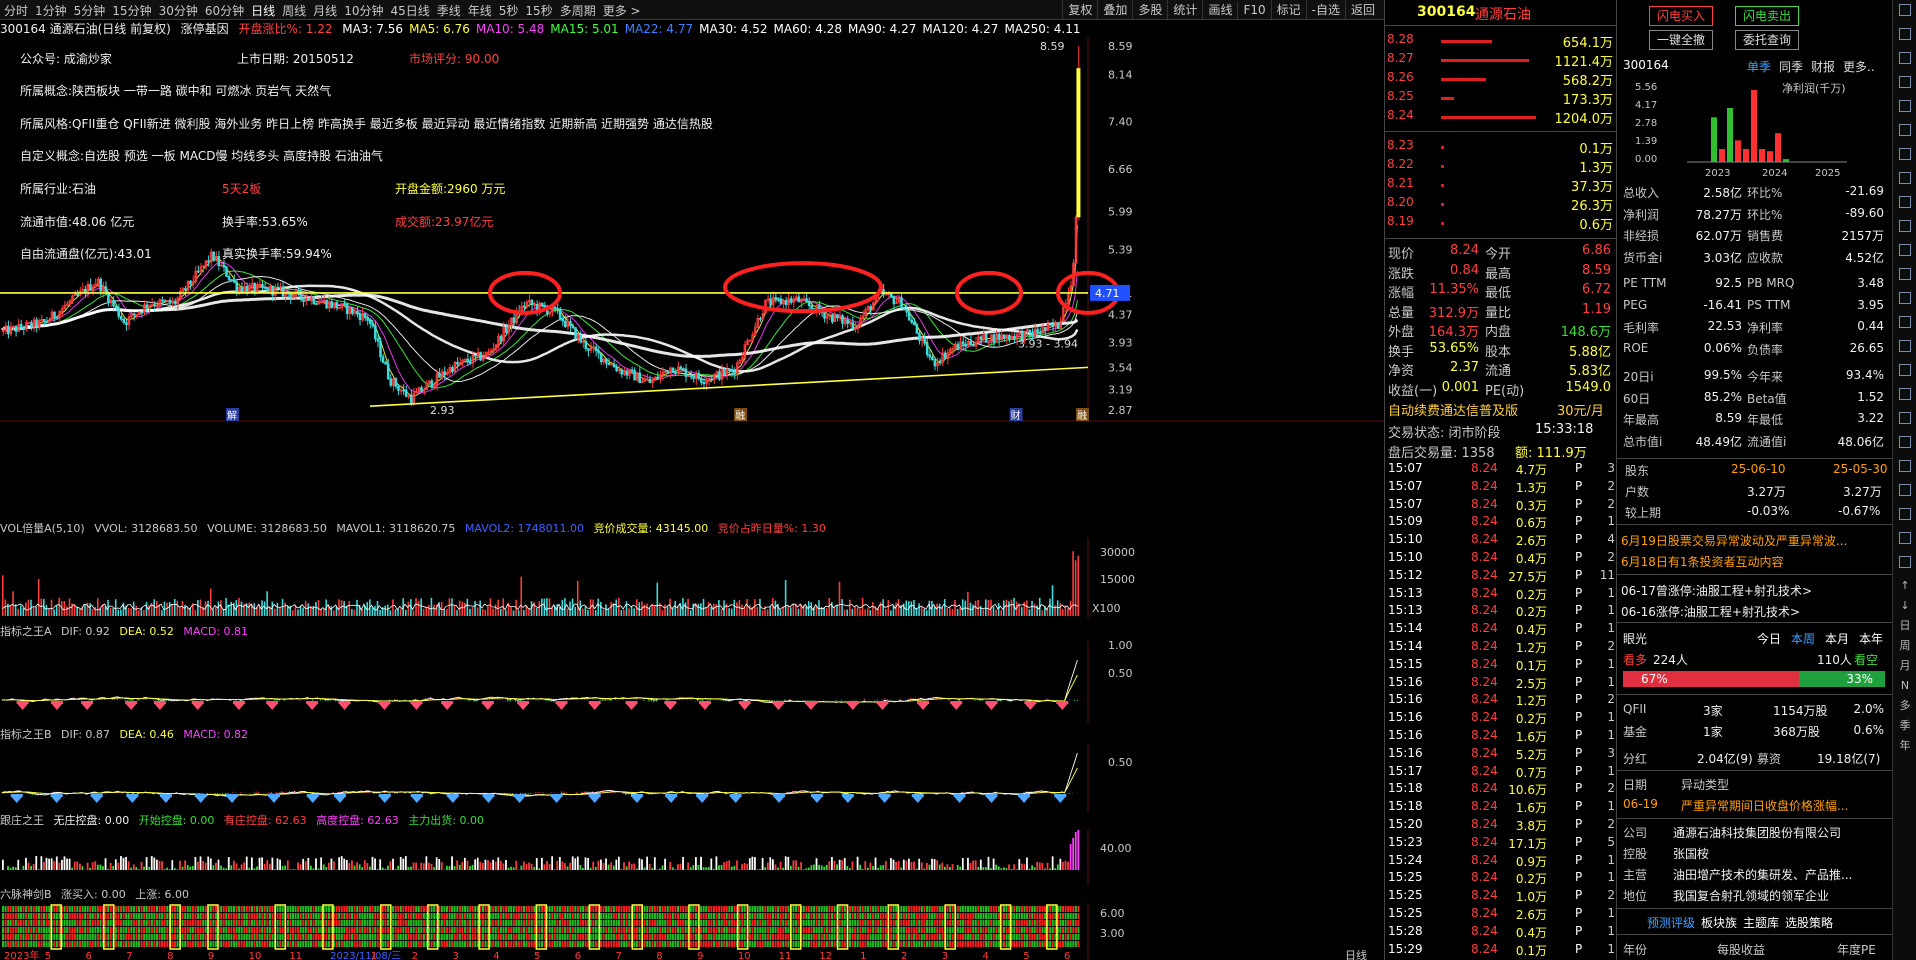 The image size is (1916, 960). What do you see at coordinates (1016, 415) in the screenshot?
I see `event-marker-label-2: 财` at bounding box center [1016, 415].